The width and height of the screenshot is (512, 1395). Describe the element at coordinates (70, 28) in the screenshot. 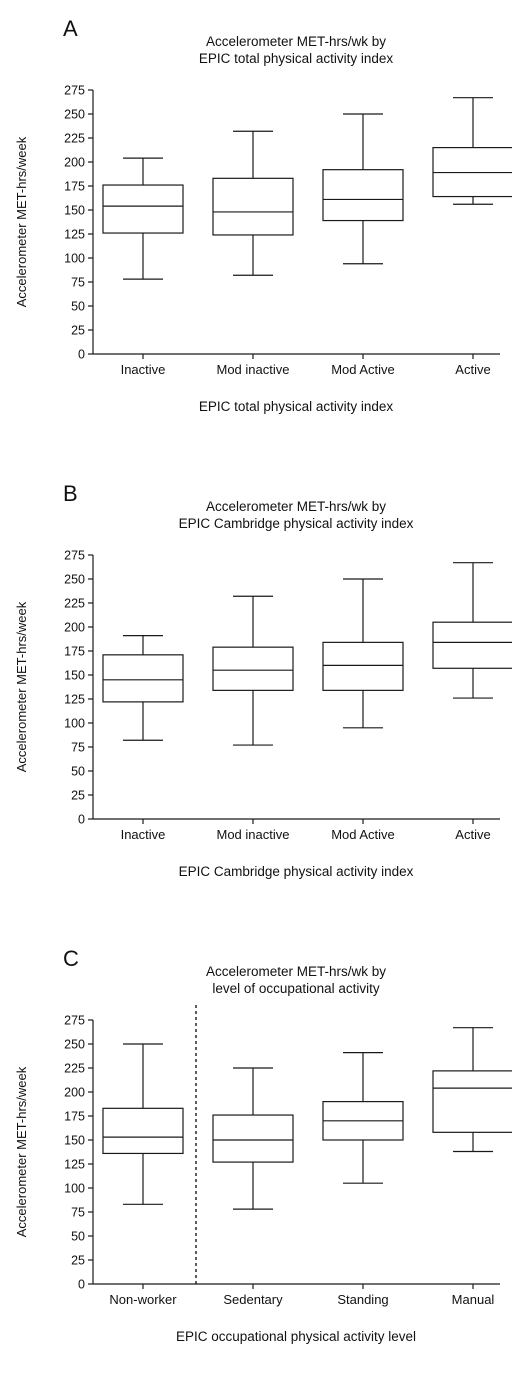

I see `panel-letter: A` at that location.